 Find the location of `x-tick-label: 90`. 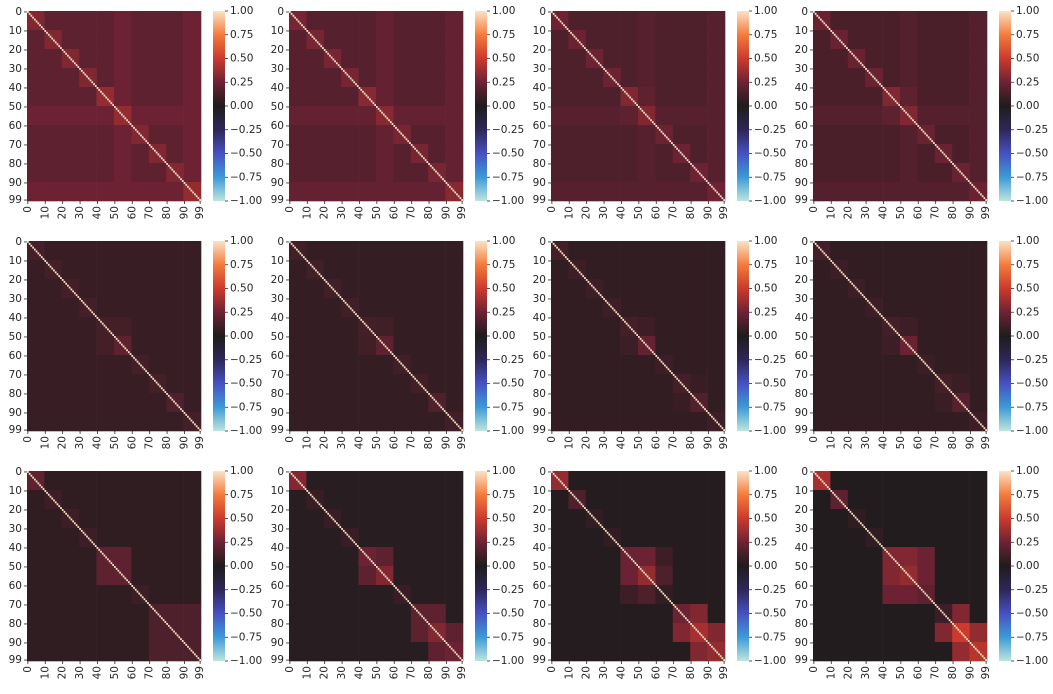

x-tick-label: 90 is located at coordinates (446, 212).